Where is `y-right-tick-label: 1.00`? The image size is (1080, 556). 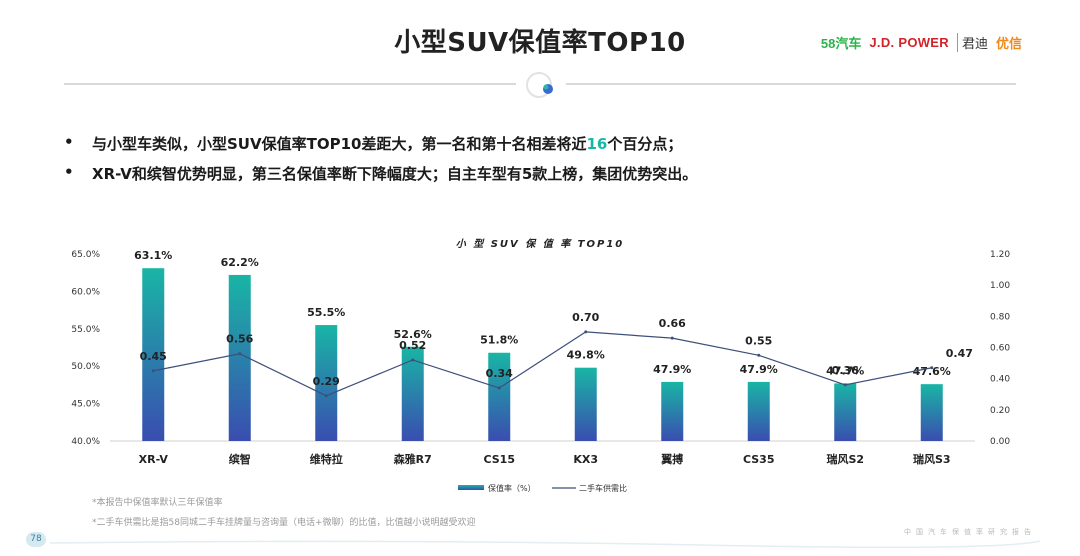
y-right-tick-label: 1.00 is located at coordinates (1000, 286).